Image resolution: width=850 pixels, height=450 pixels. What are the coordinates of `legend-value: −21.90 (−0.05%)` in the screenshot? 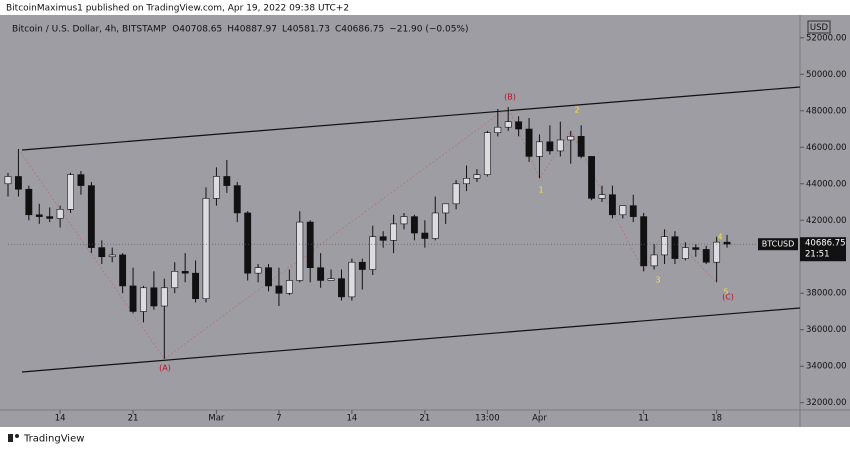 It's located at (428, 30).